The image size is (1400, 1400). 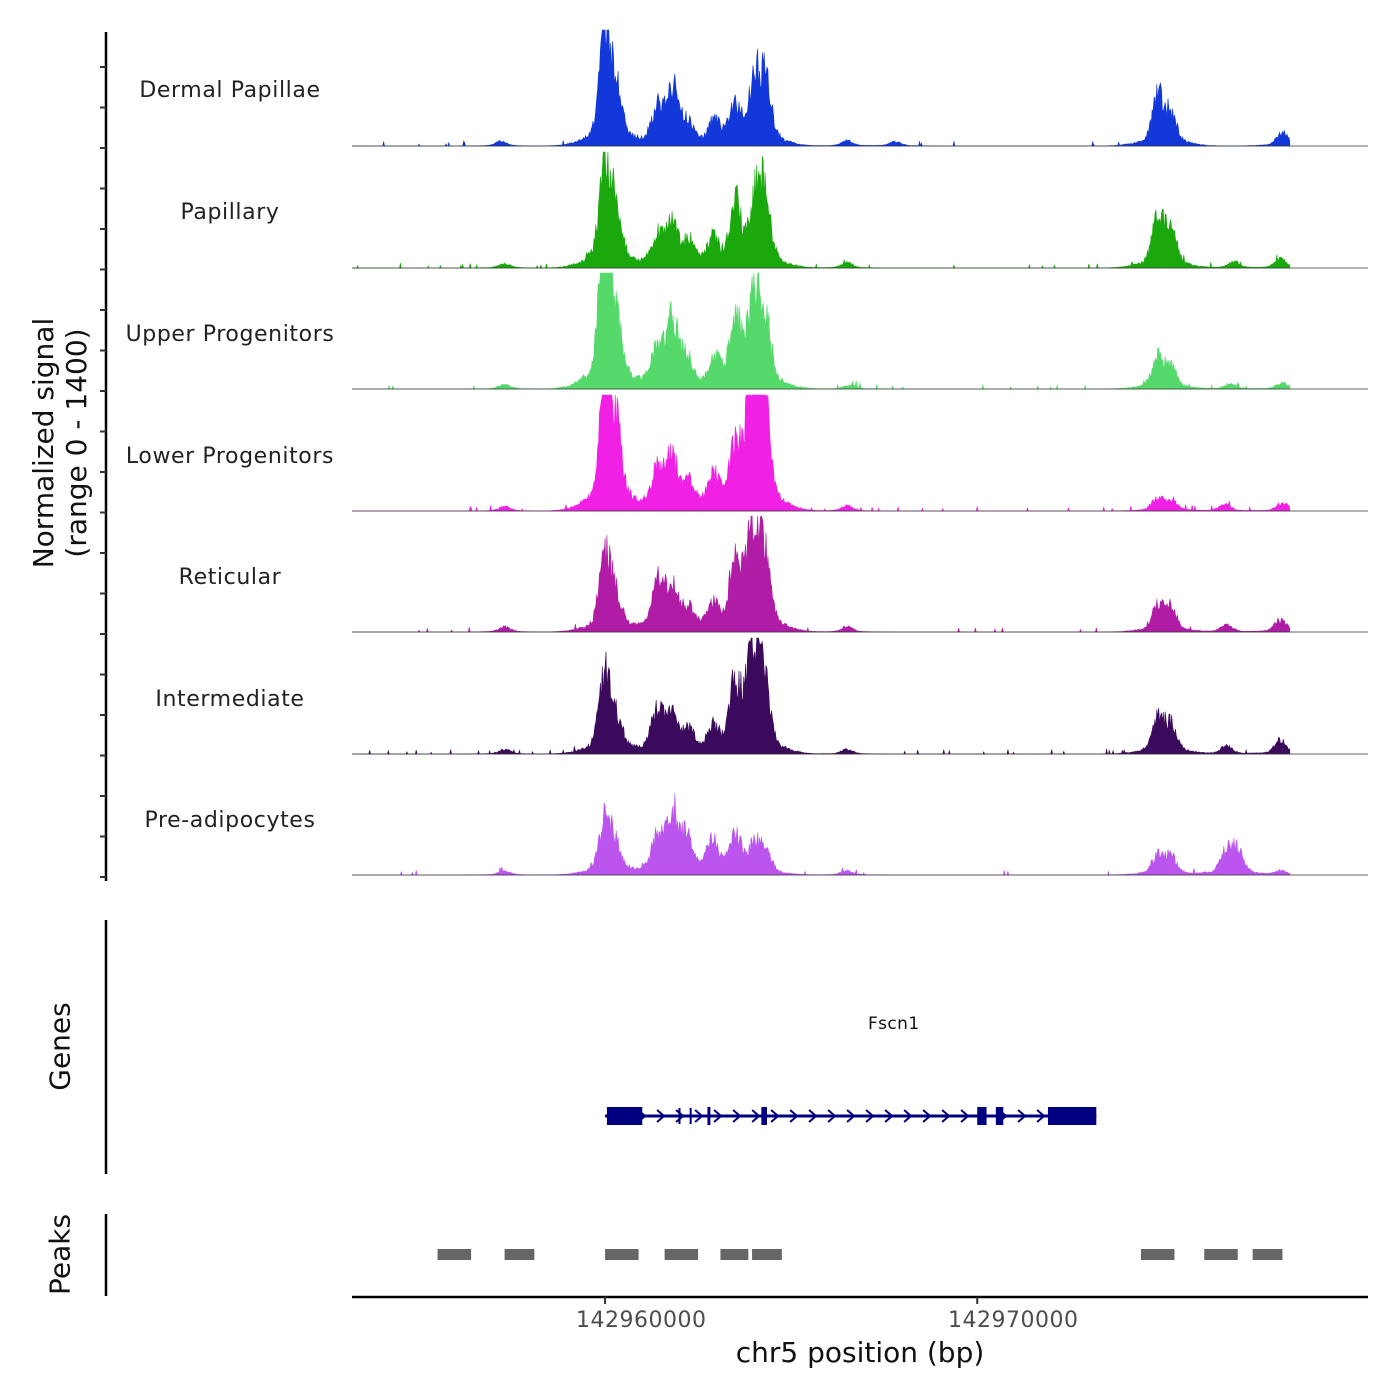 I want to click on track-label: Reticular, so click(x=230, y=577).